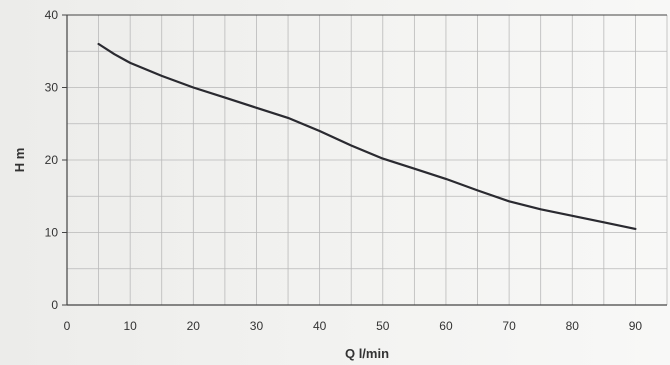 This screenshot has width=670, height=365. Describe the element at coordinates (353, 326) in the screenshot. I see `x-tick-labels: 0 10 20 30 40 50 60 70 80 90` at that location.